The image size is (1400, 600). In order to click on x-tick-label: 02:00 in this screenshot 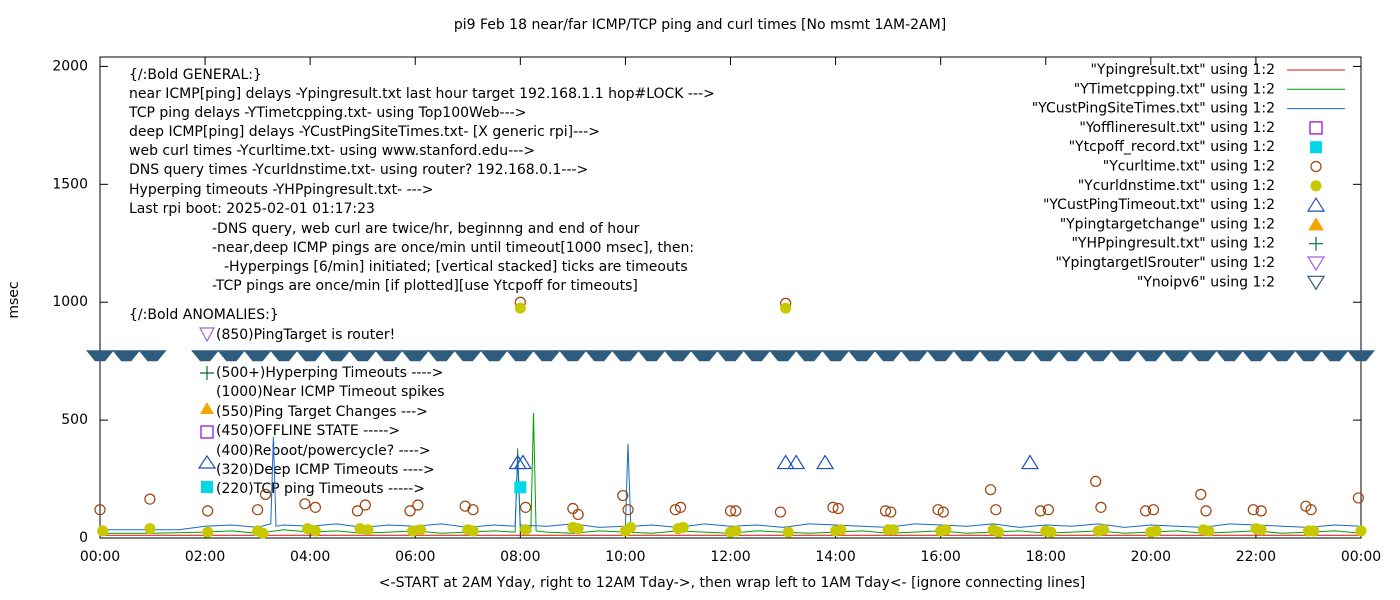, I will do `click(205, 557)`.